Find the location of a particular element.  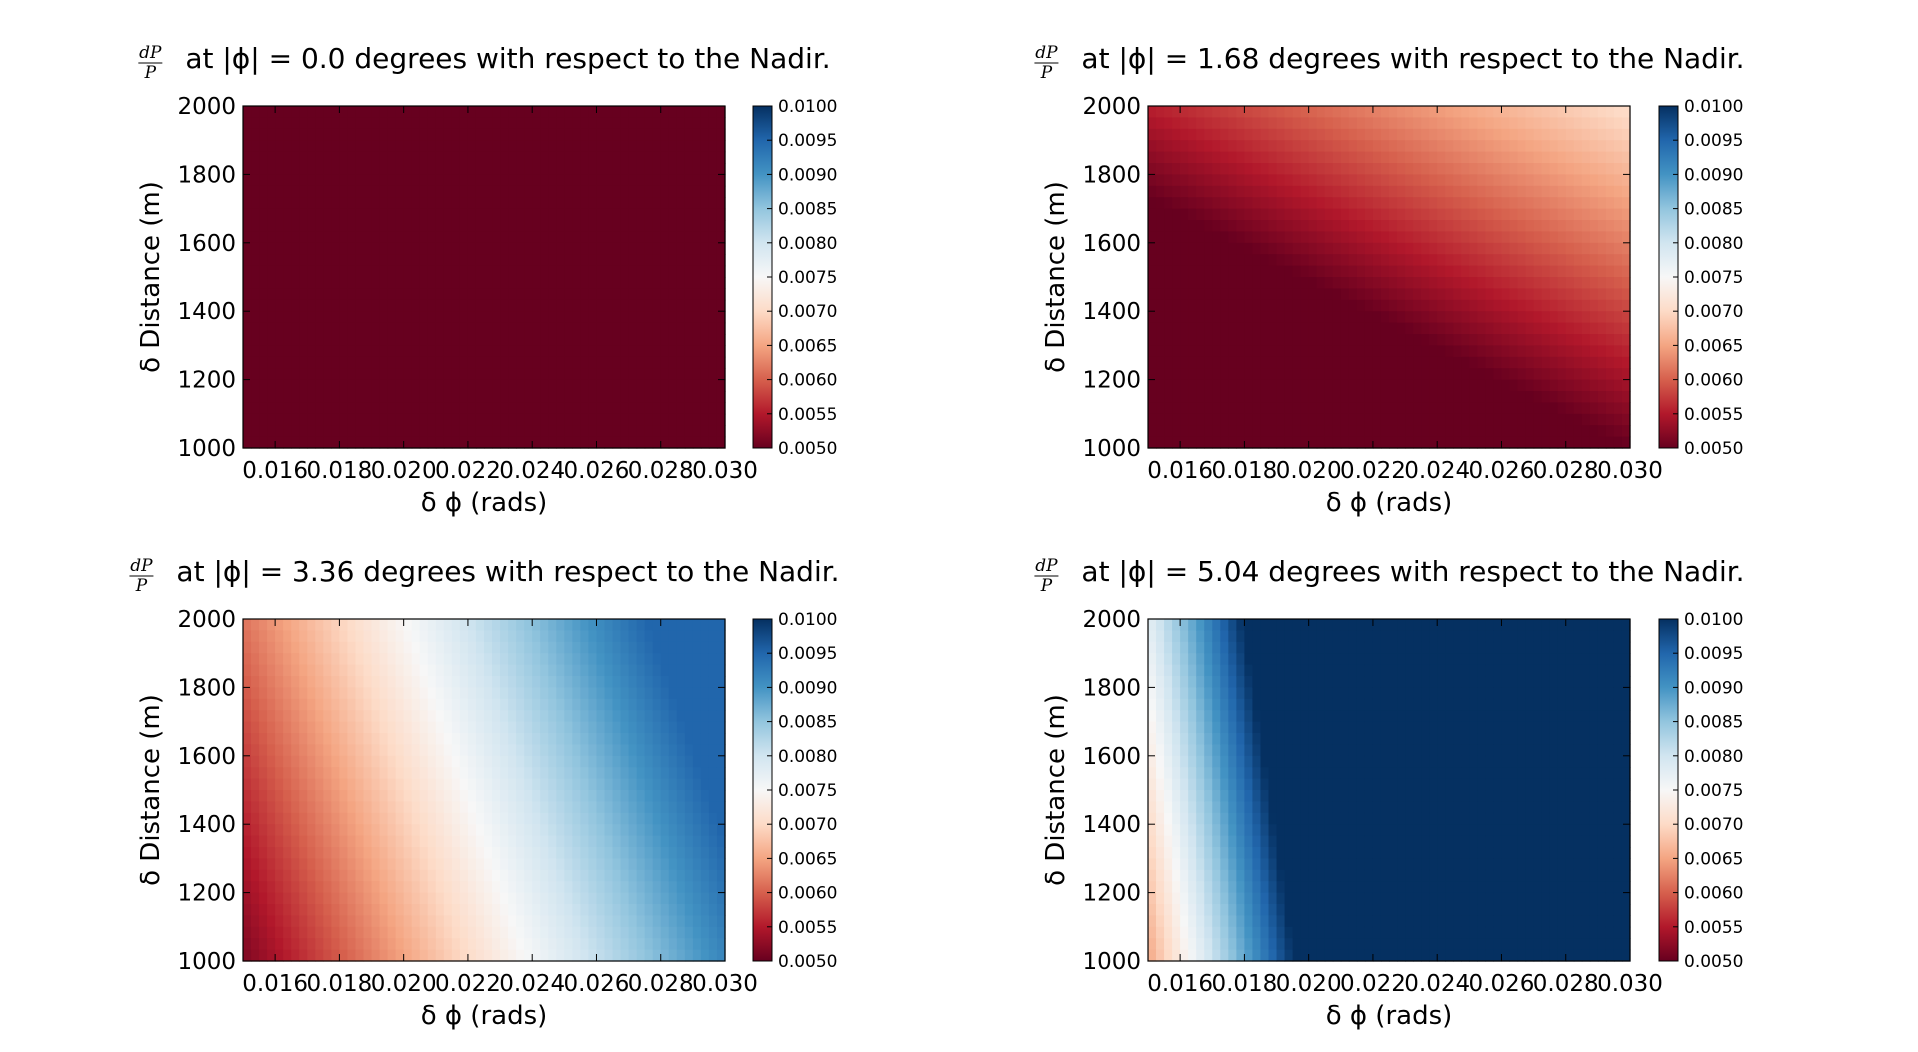

fraction-denominator: P is located at coordinates (1046, 73).